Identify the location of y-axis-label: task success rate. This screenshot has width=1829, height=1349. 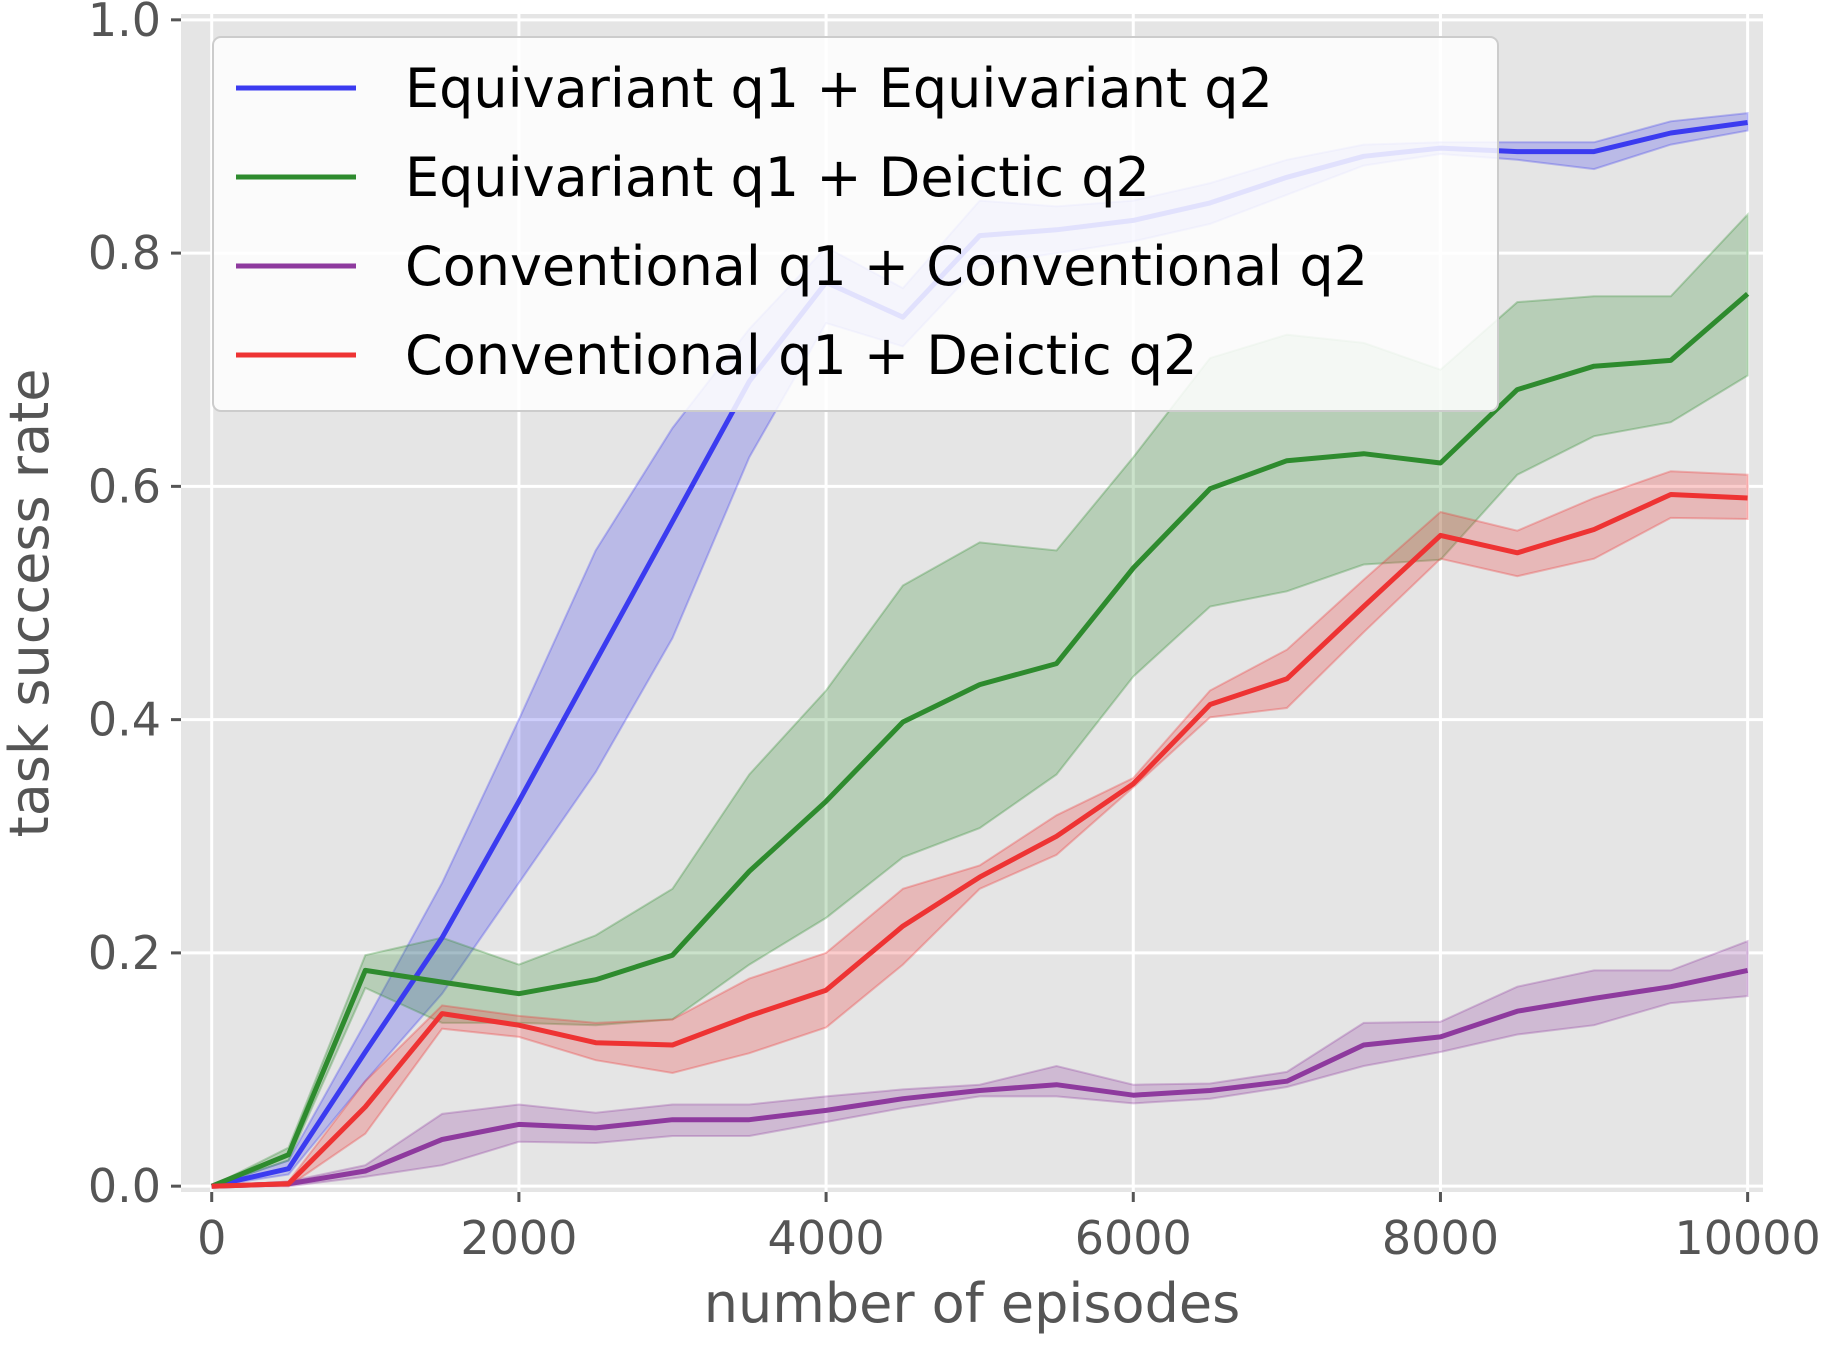
(30, 603).